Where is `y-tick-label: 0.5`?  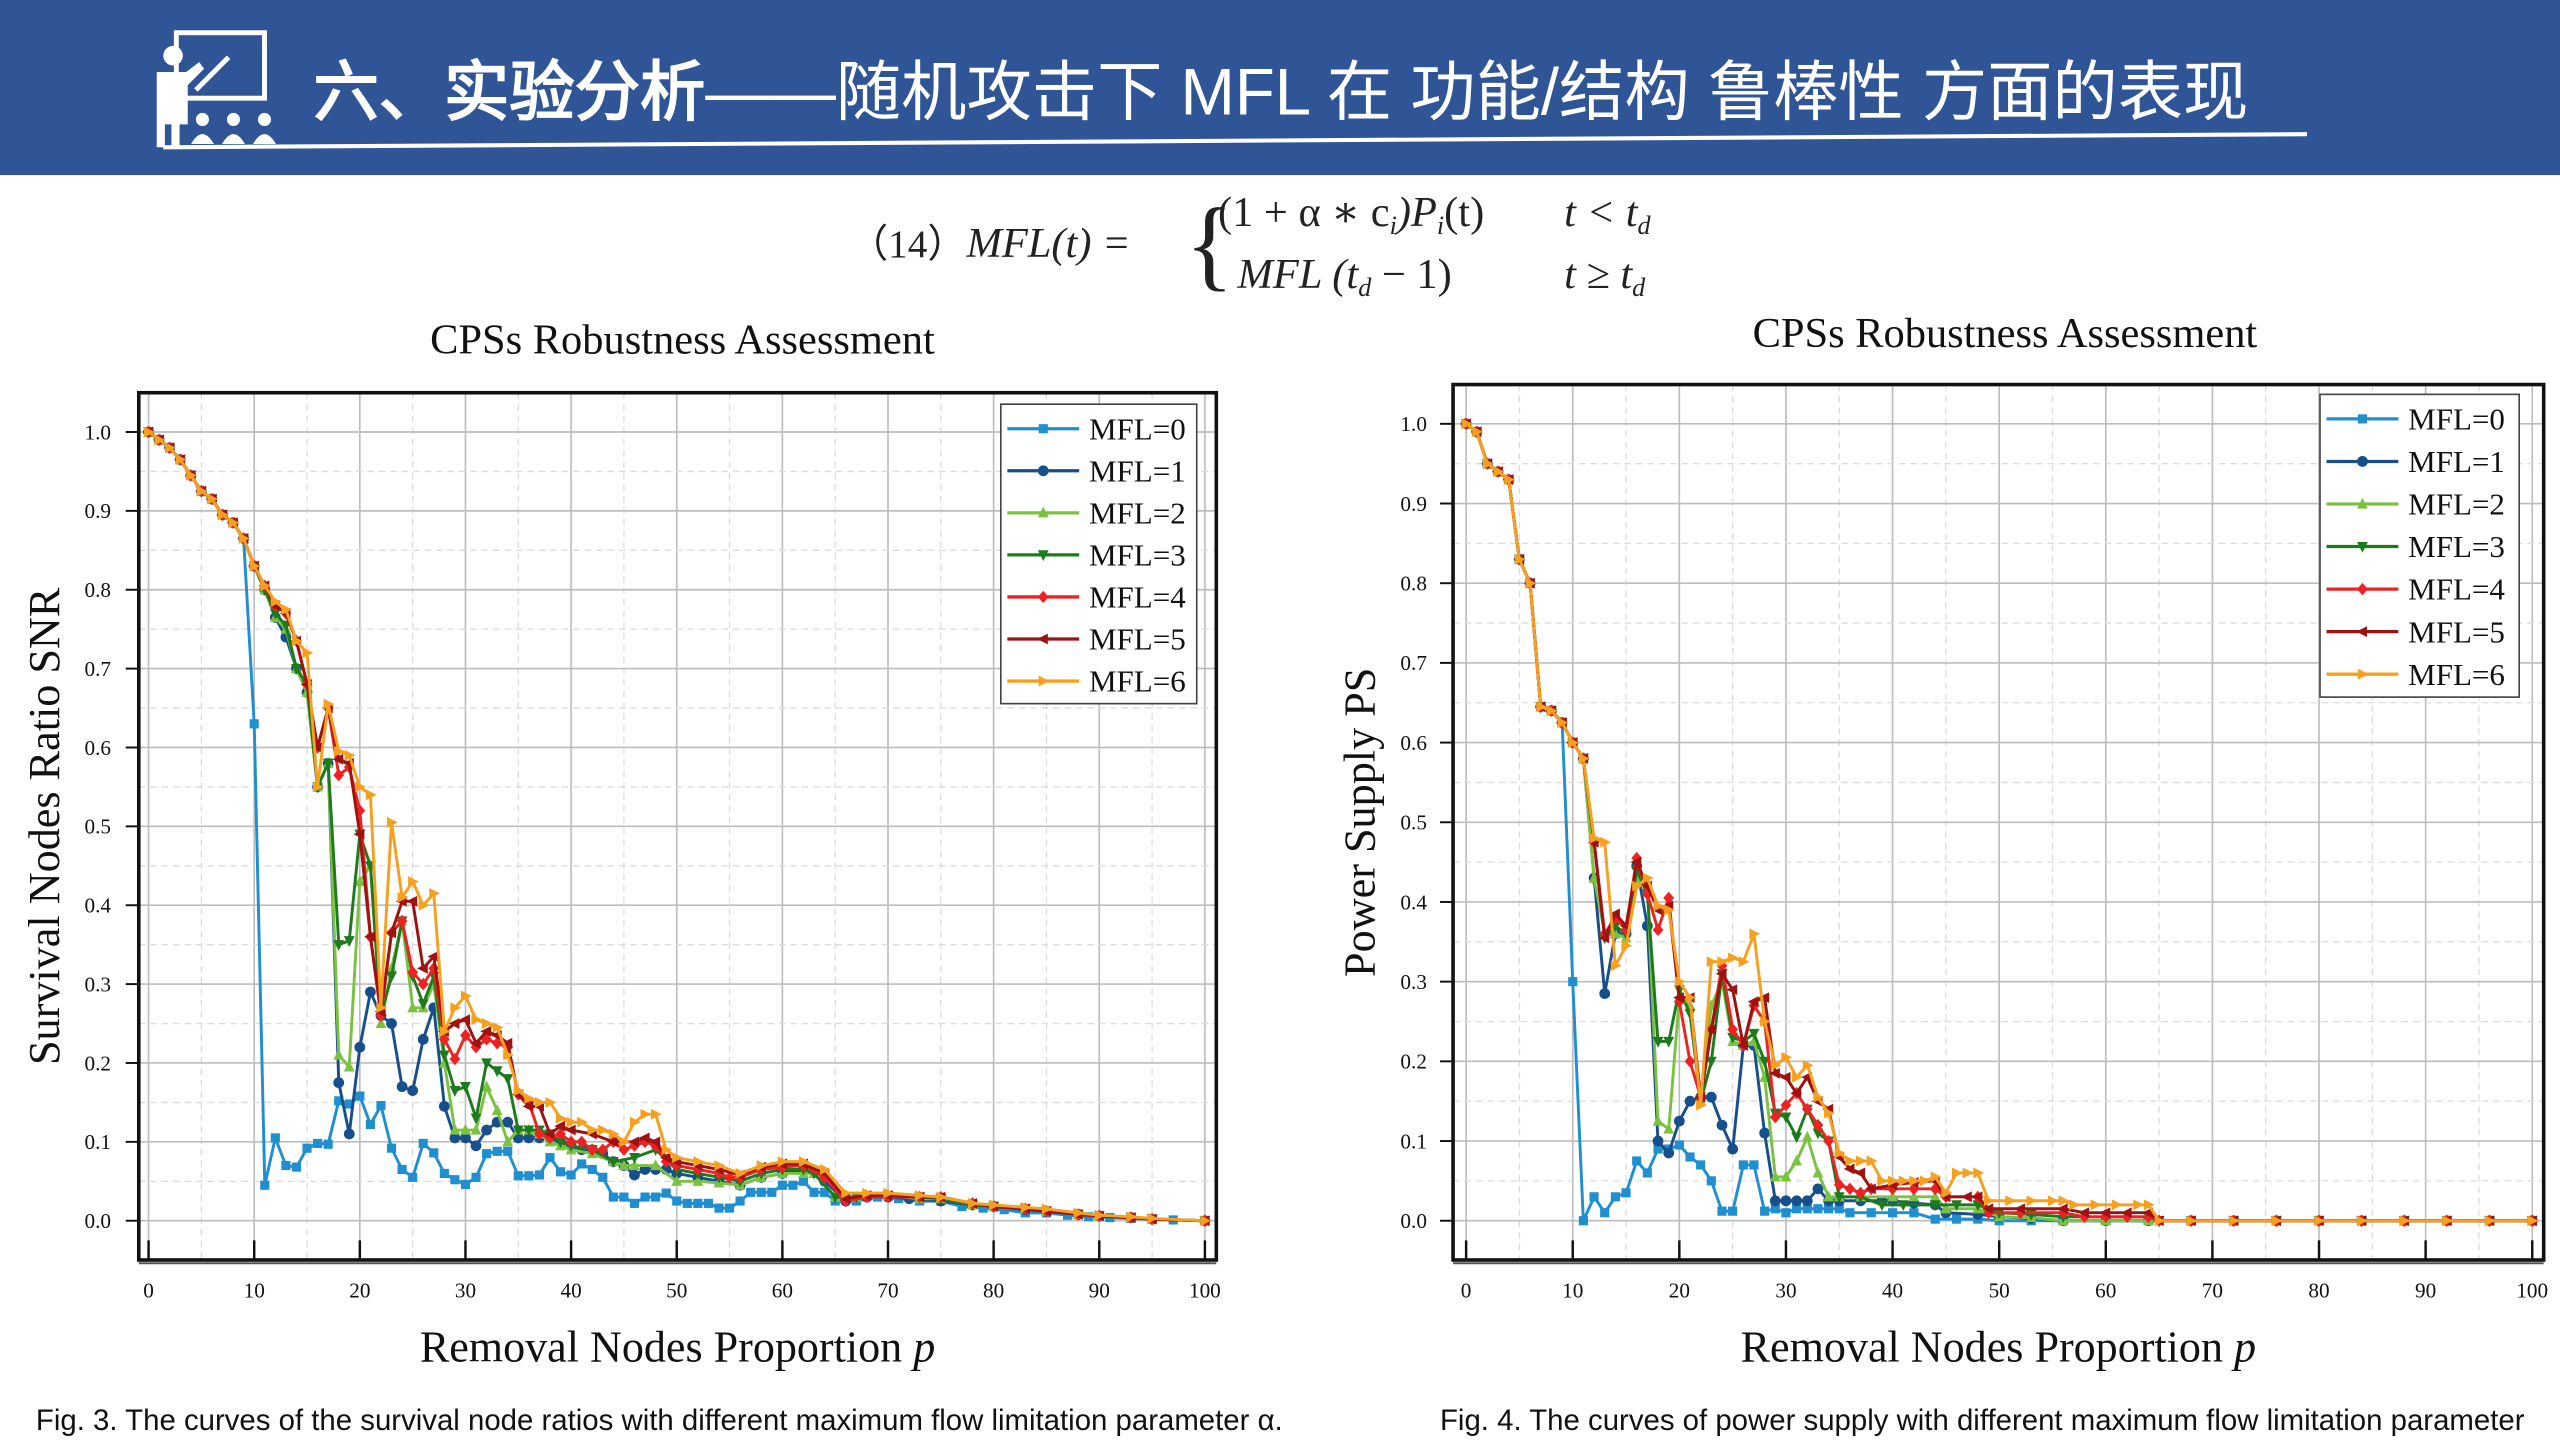 y-tick-label: 0.5 is located at coordinates (98, 827).